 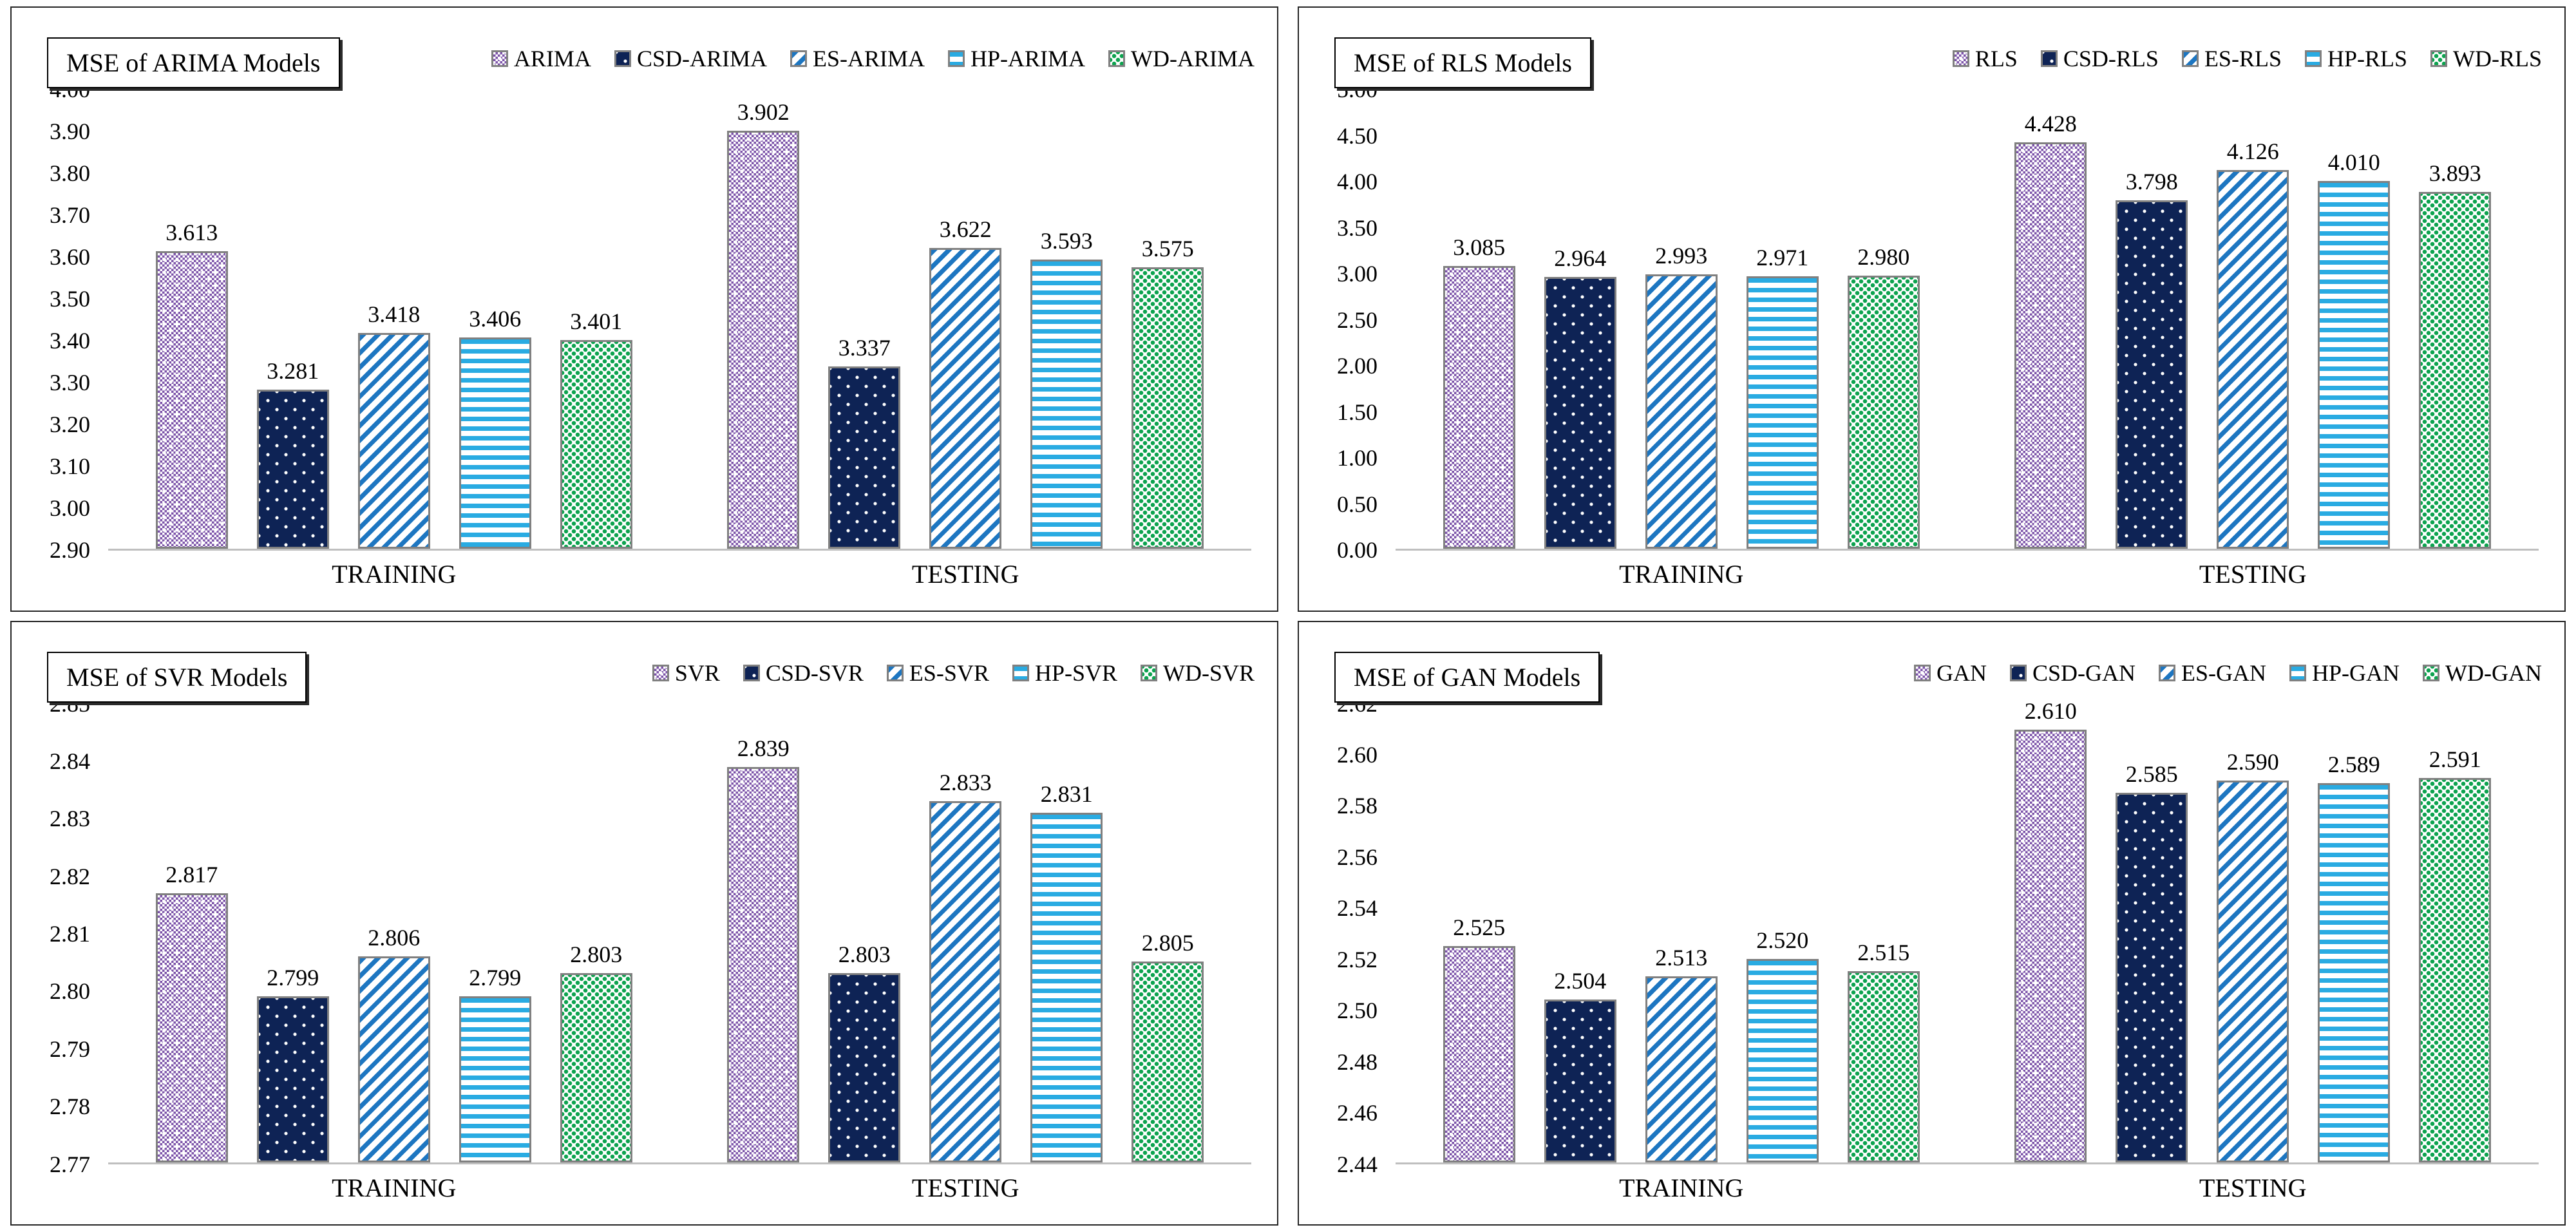 I want to click on bar-item: 2.515, so click(x=1884, y=1050).